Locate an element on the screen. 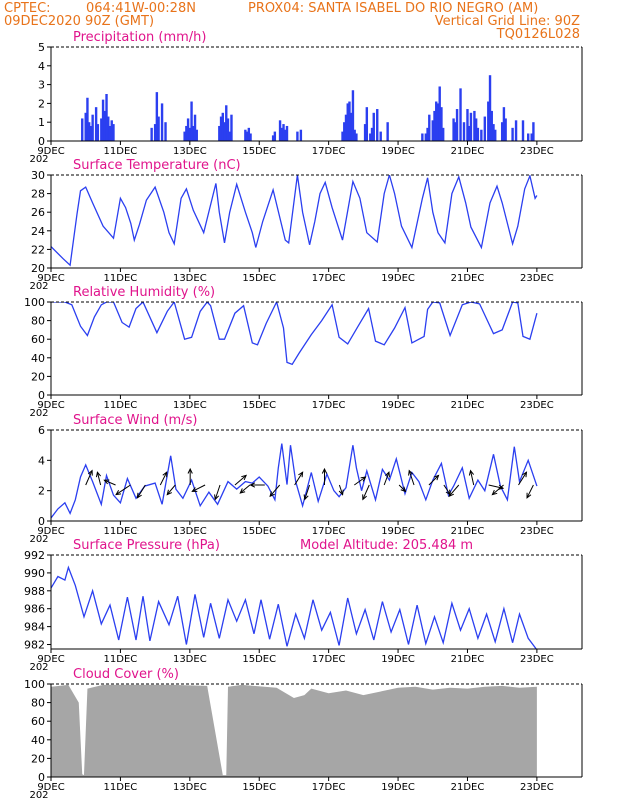  panel-title: Relative Humidity (%) is located at coordinates (144, 292).